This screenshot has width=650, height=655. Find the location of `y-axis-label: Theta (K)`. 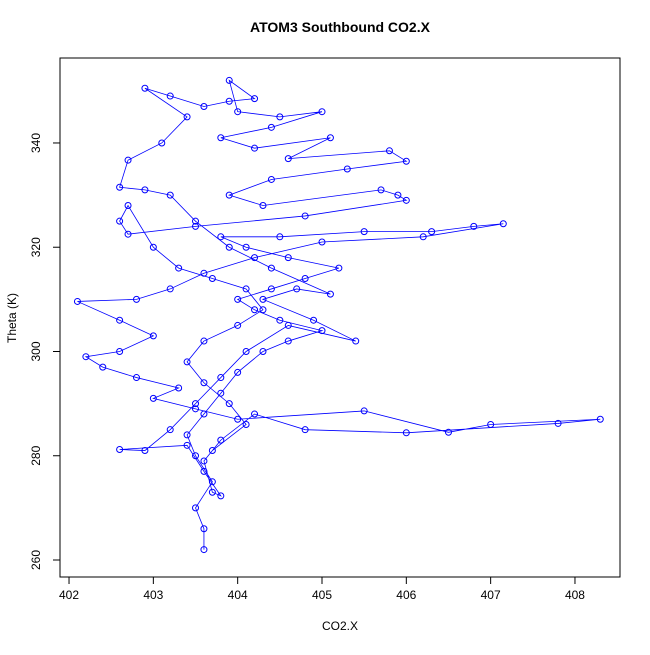

y-axis-label: Theta (K) is located at coordinates (12, 318).